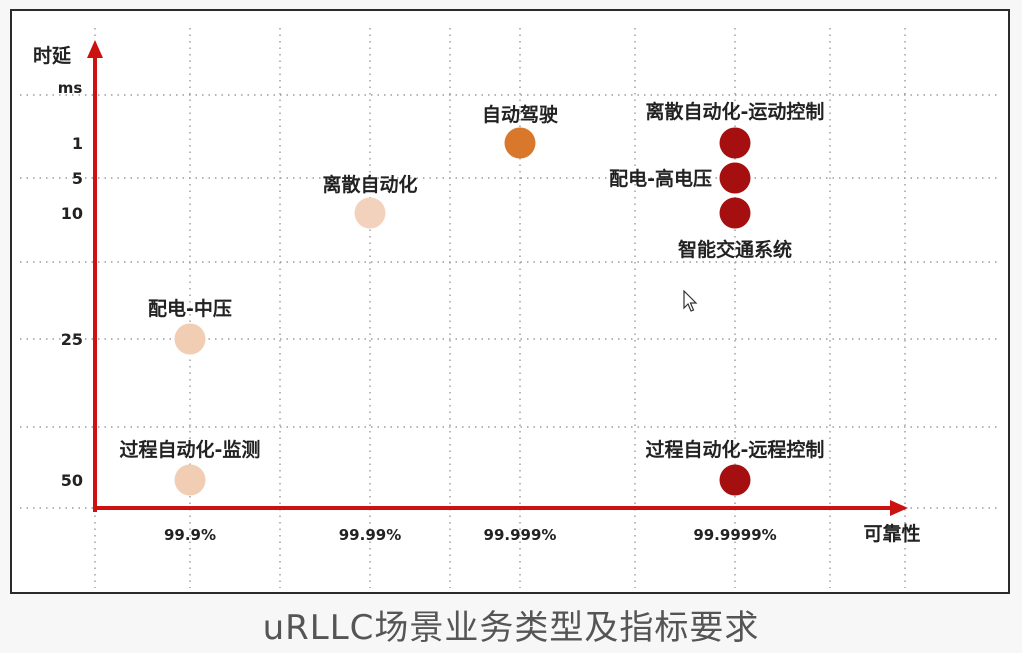  Describe the element at coordinates (520, 114) in the screenshot. I see `data-label: 自动驾驶` at that location.